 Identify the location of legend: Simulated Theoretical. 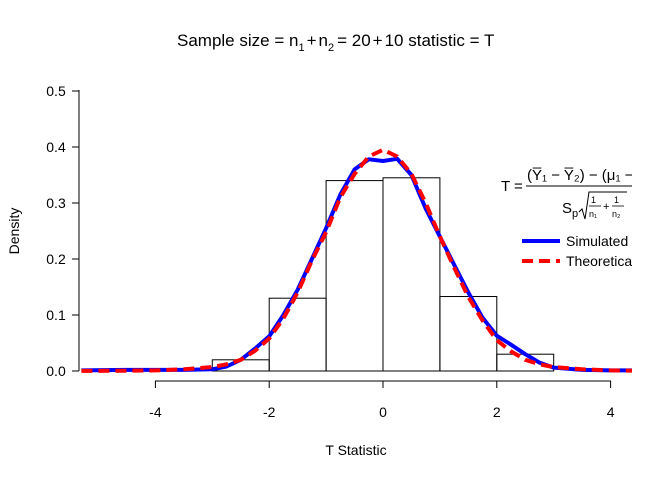
(578, 251).